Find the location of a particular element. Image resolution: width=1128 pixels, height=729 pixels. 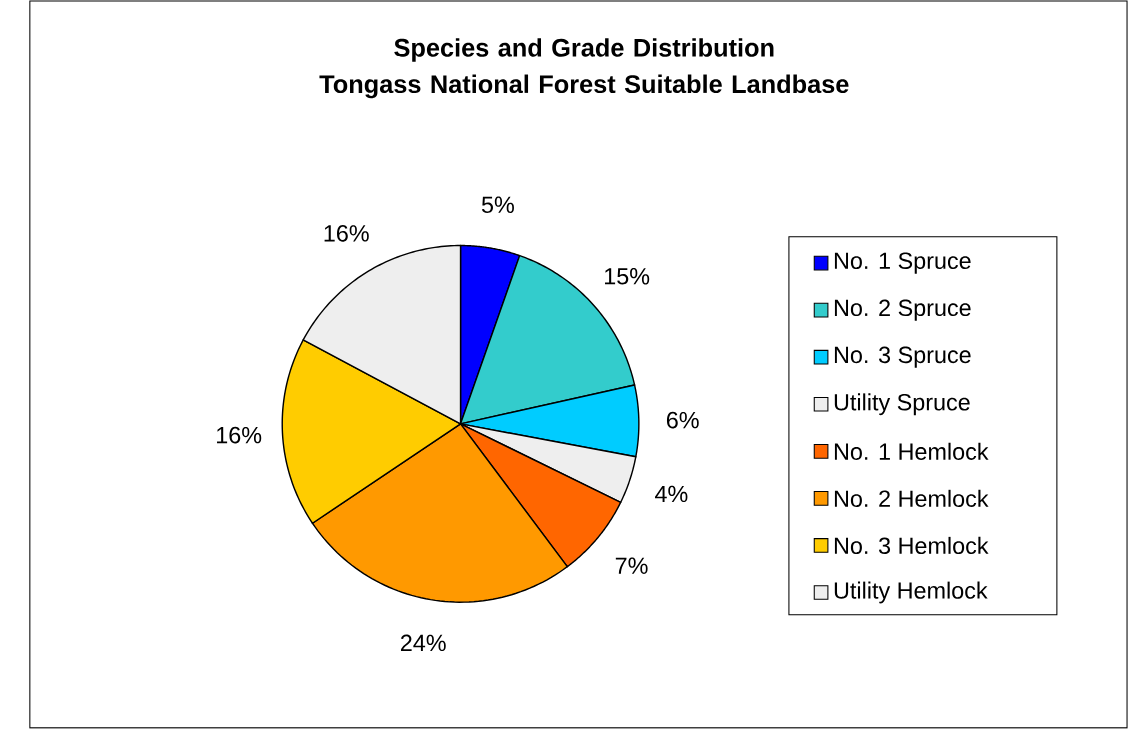

legend-label: Utility Hemlock is located at coordinates (911, 592).